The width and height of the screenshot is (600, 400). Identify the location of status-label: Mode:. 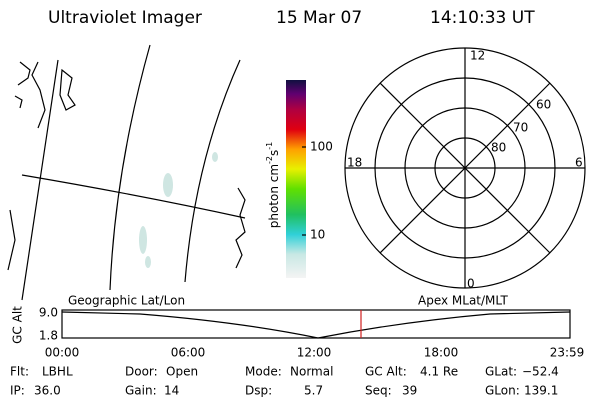
(263, 372).